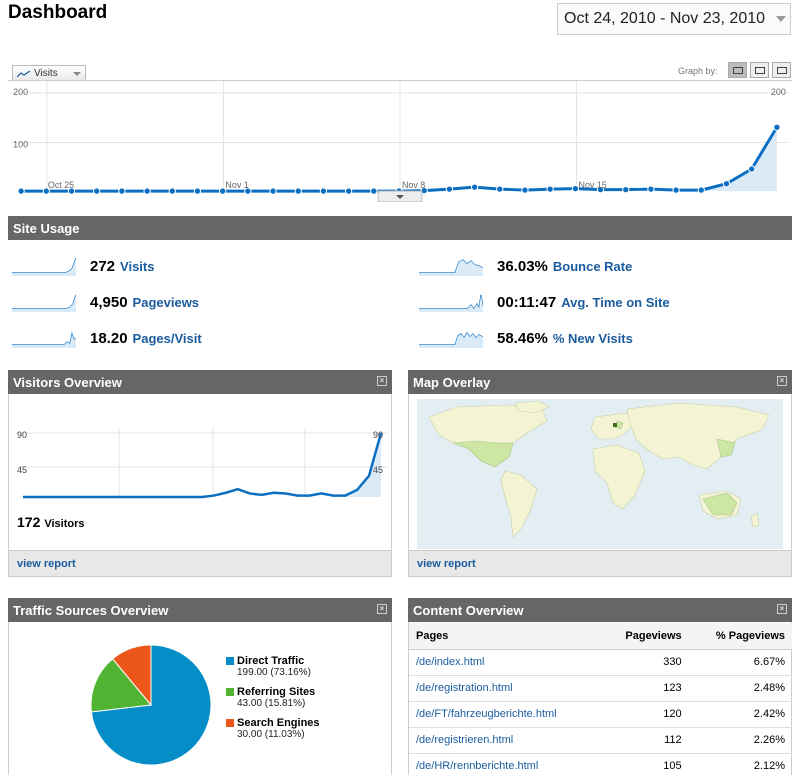 The width and height of the screenshot is (800, 775). Describe the element at coordinates (645, 764) in the screenshot. I see `pageviews-cell: 105` at that location.